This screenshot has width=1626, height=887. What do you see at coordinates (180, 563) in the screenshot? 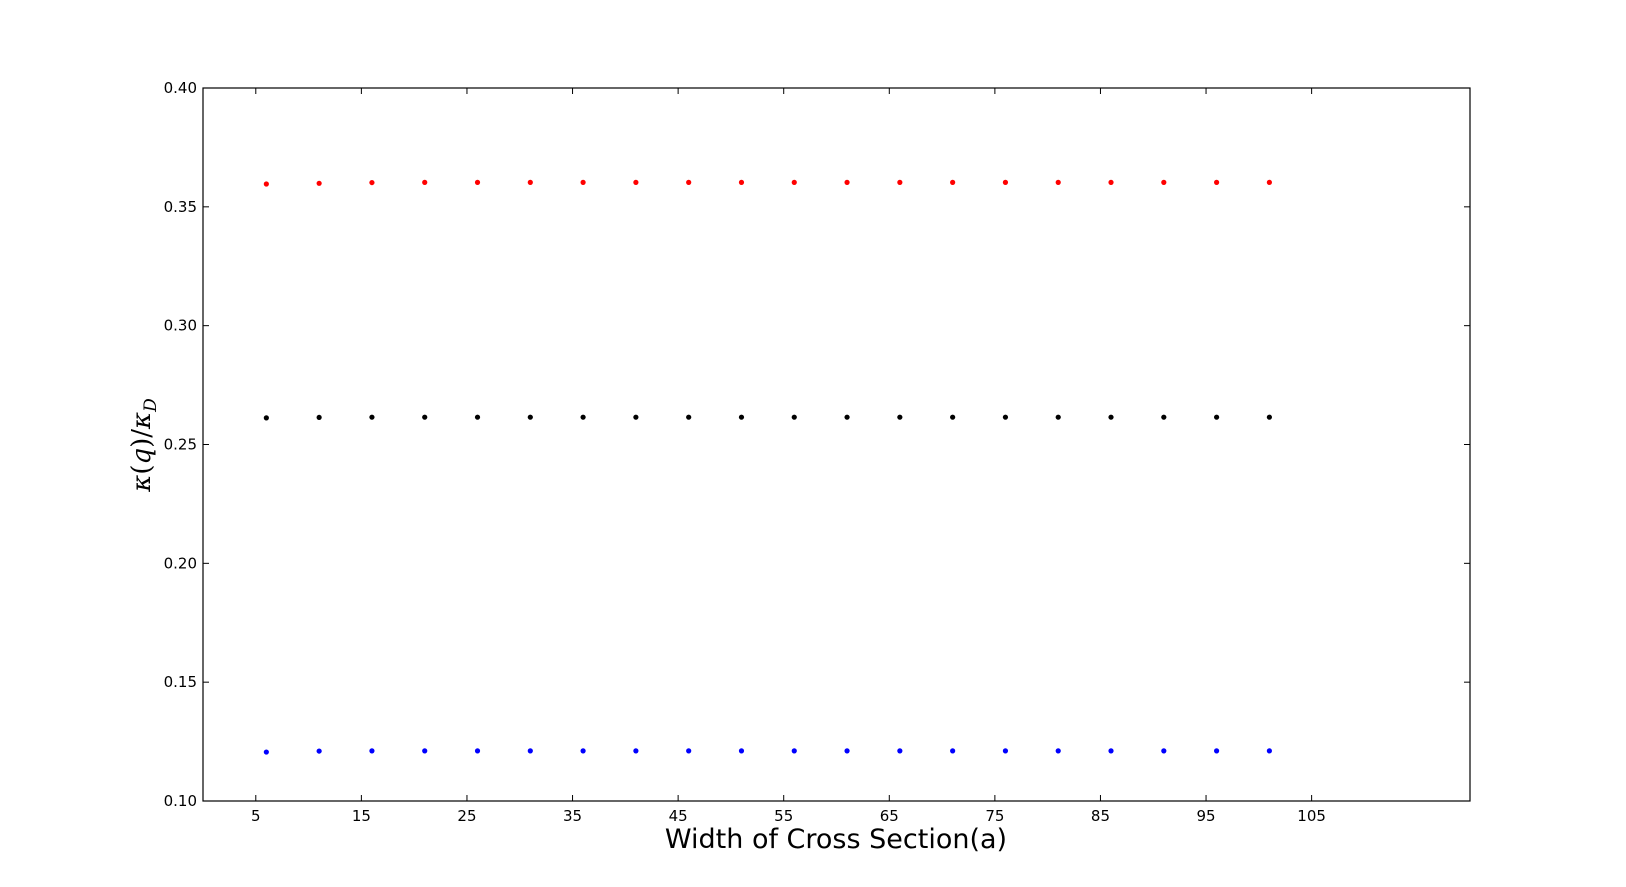
I see `y-tick-label: 0.20` at bounding box center [180, 563].